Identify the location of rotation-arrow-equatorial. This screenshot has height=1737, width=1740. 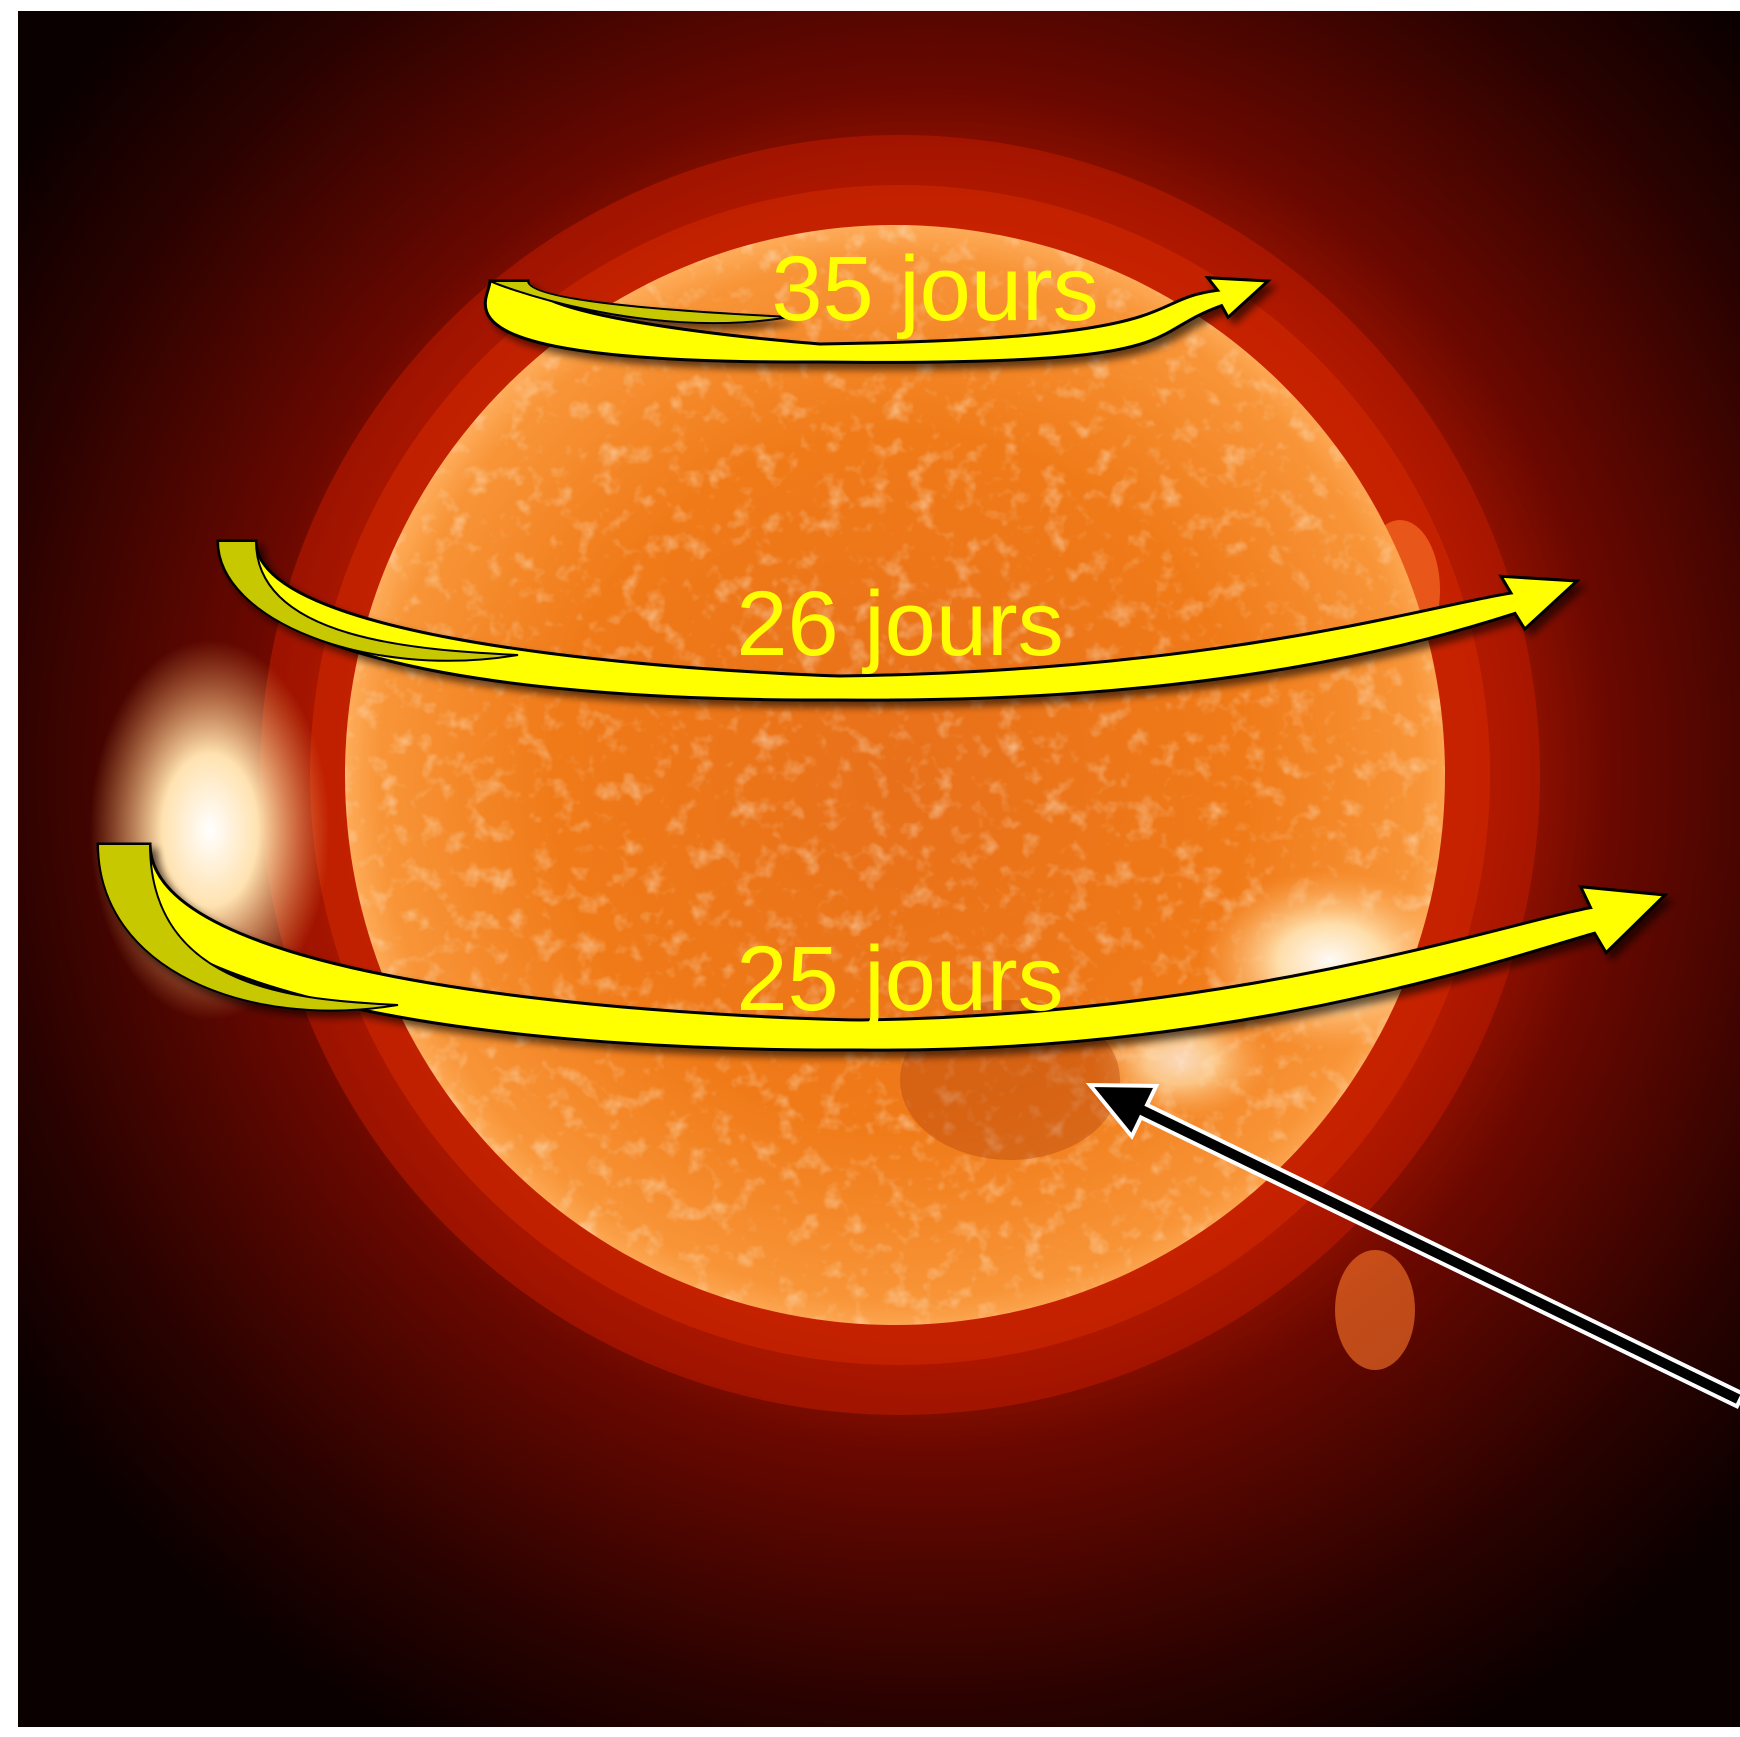
(882, 947).